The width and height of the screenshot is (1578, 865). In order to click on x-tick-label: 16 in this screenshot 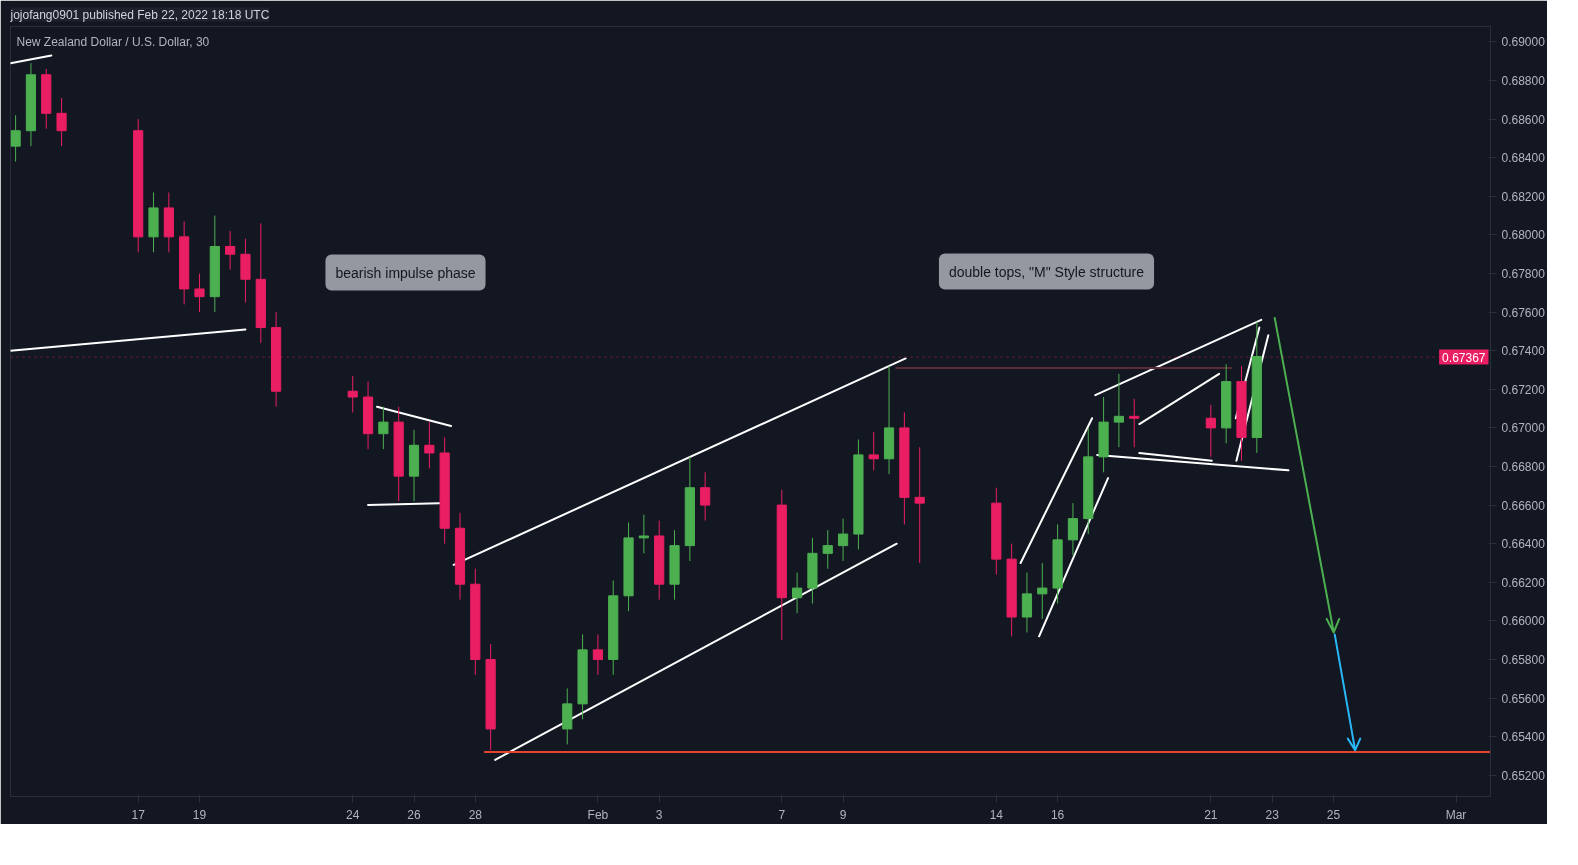, I will do `click(1057, 814)`.